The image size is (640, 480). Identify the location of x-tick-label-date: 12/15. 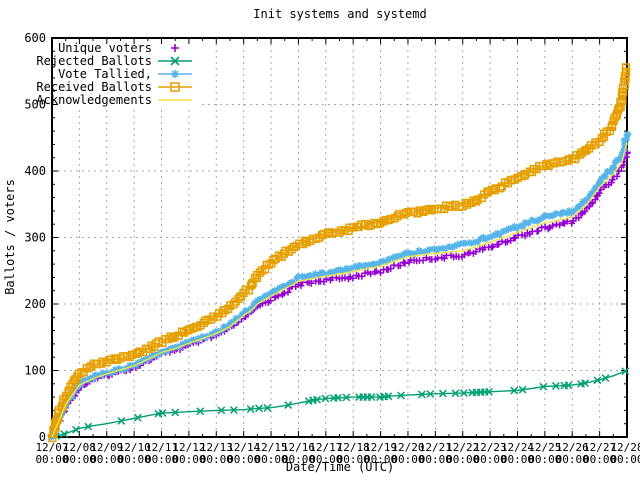
(270, 447).